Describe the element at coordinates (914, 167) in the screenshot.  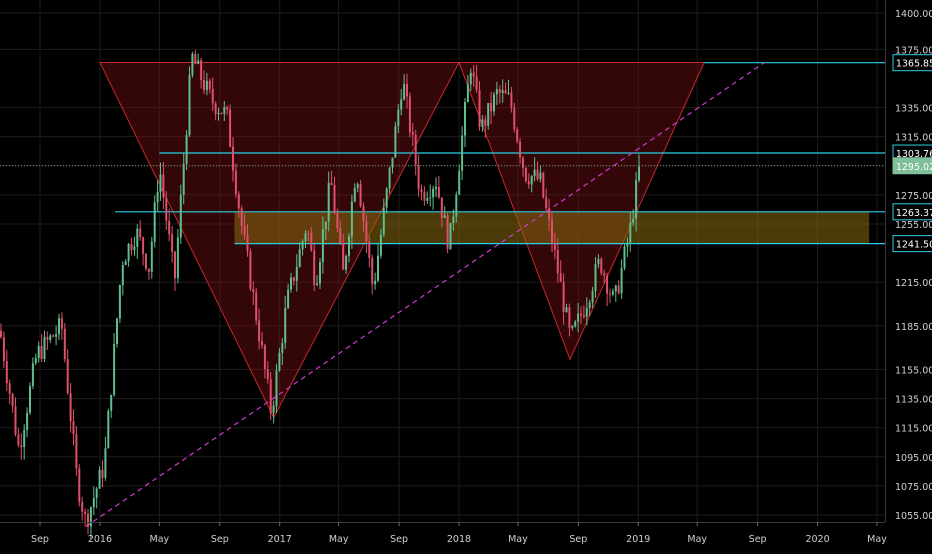
I see `current-price-tag-label: 1295.02` at that location.